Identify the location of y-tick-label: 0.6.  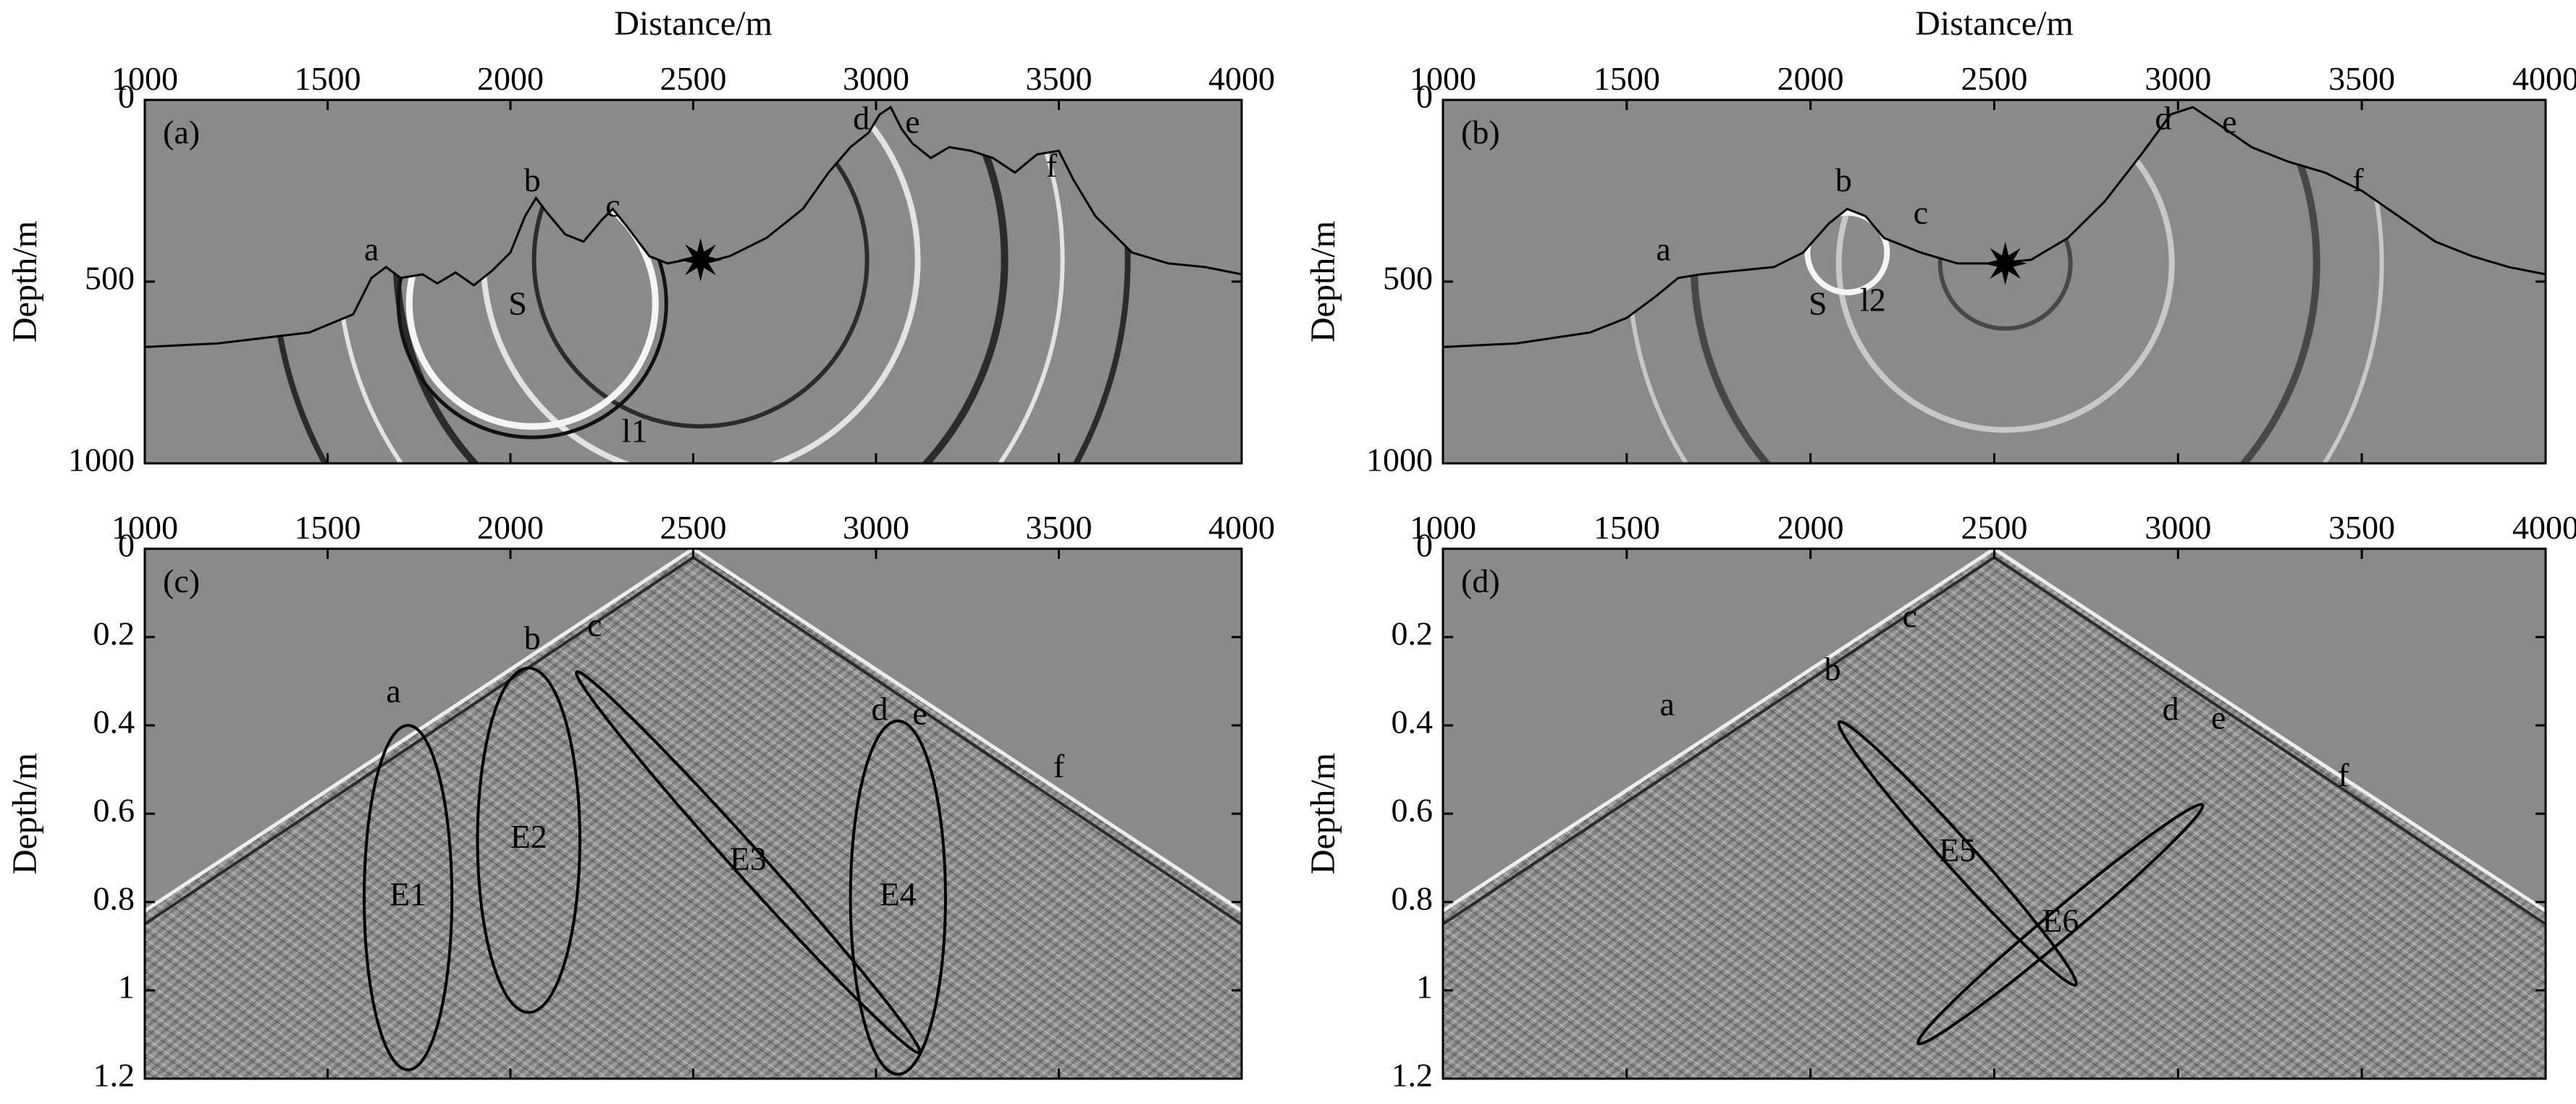
(1413, 810).